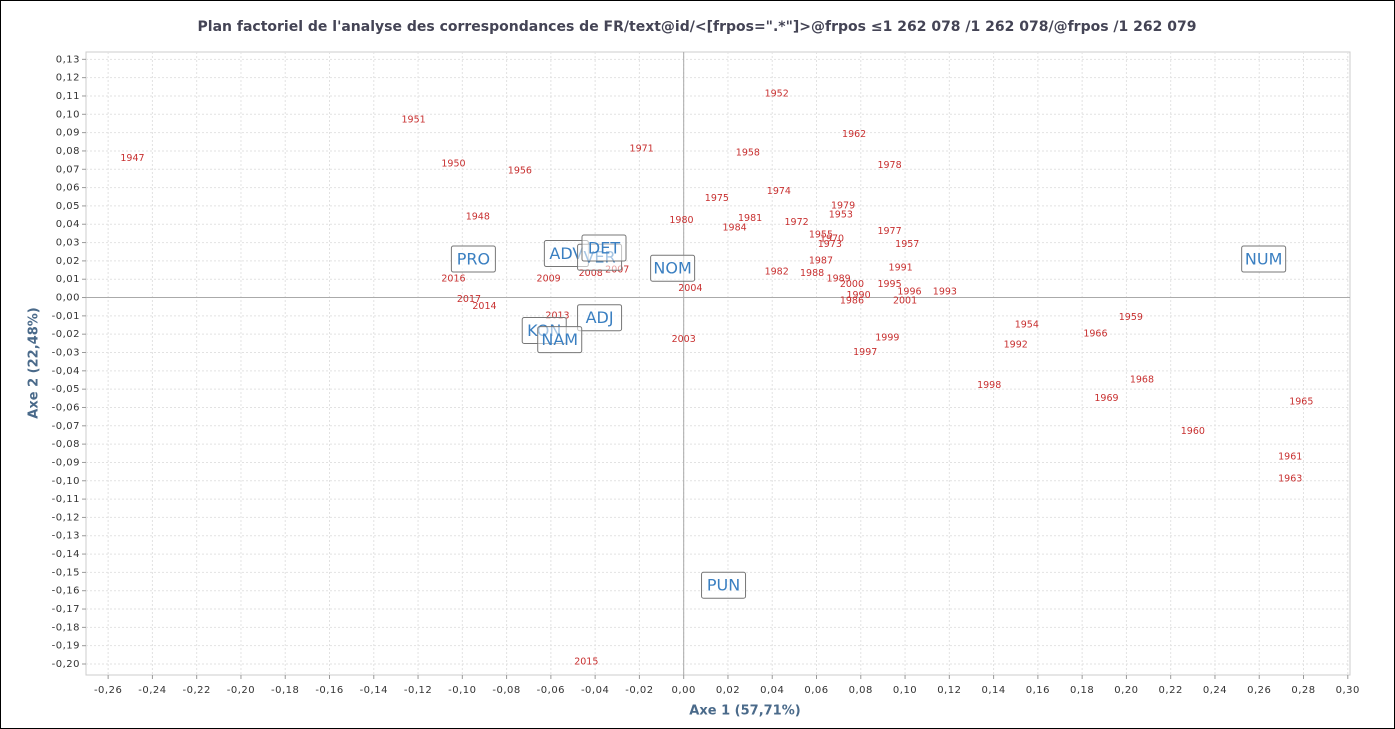  What do you see at coordinates (861, 690) in the screenshot?
I see `x-tick-label: 0,08` at bounding box center [861, 690].